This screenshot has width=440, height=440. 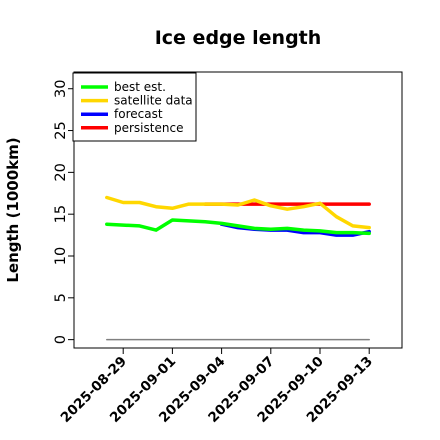 What do you see at coordinates (61, 297) in the screenshot?
I see `y-tick-label: 5` at bounding box center [61, 297].